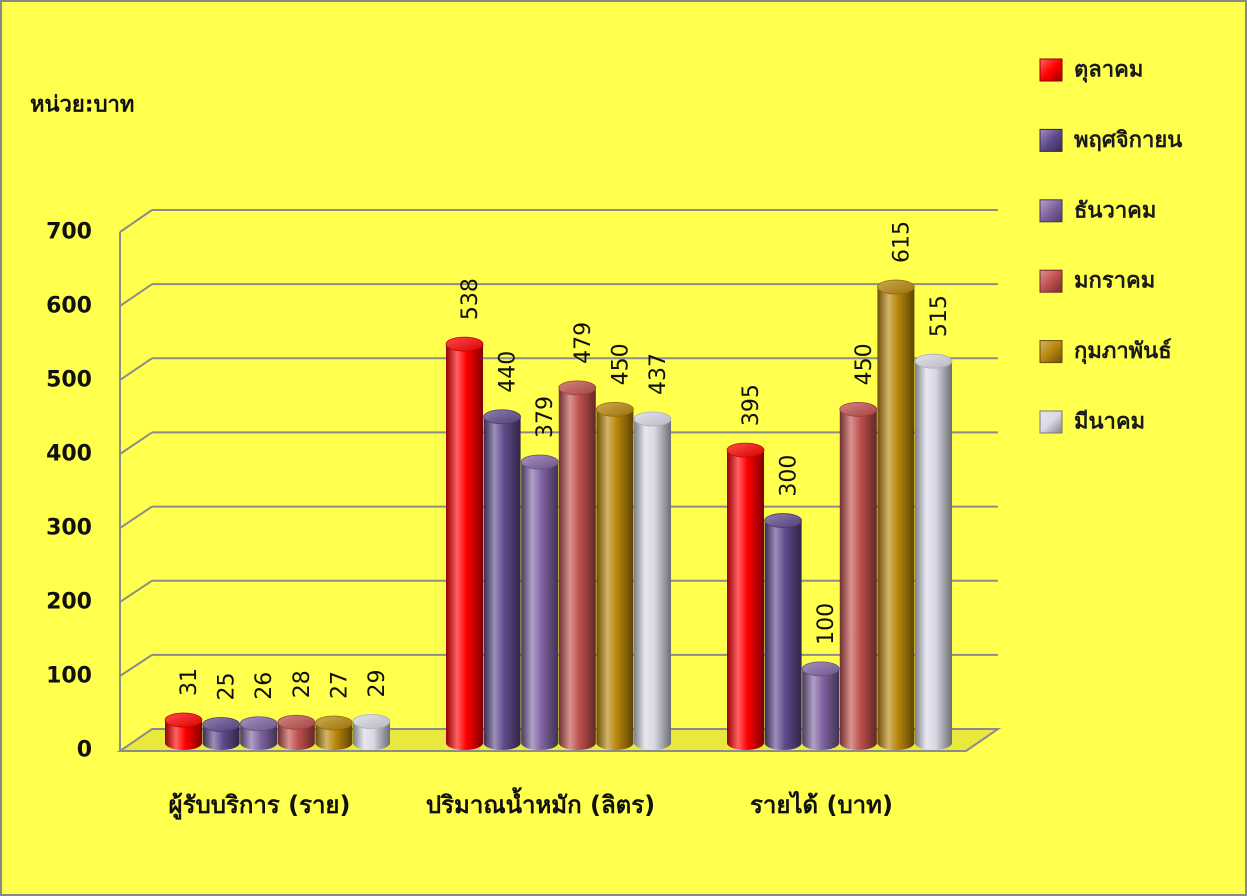 The image size is (1247, 896). Describe the element at coordinates (84, 750) in the screenshot. I see `y-tick-label: 0` at that location.